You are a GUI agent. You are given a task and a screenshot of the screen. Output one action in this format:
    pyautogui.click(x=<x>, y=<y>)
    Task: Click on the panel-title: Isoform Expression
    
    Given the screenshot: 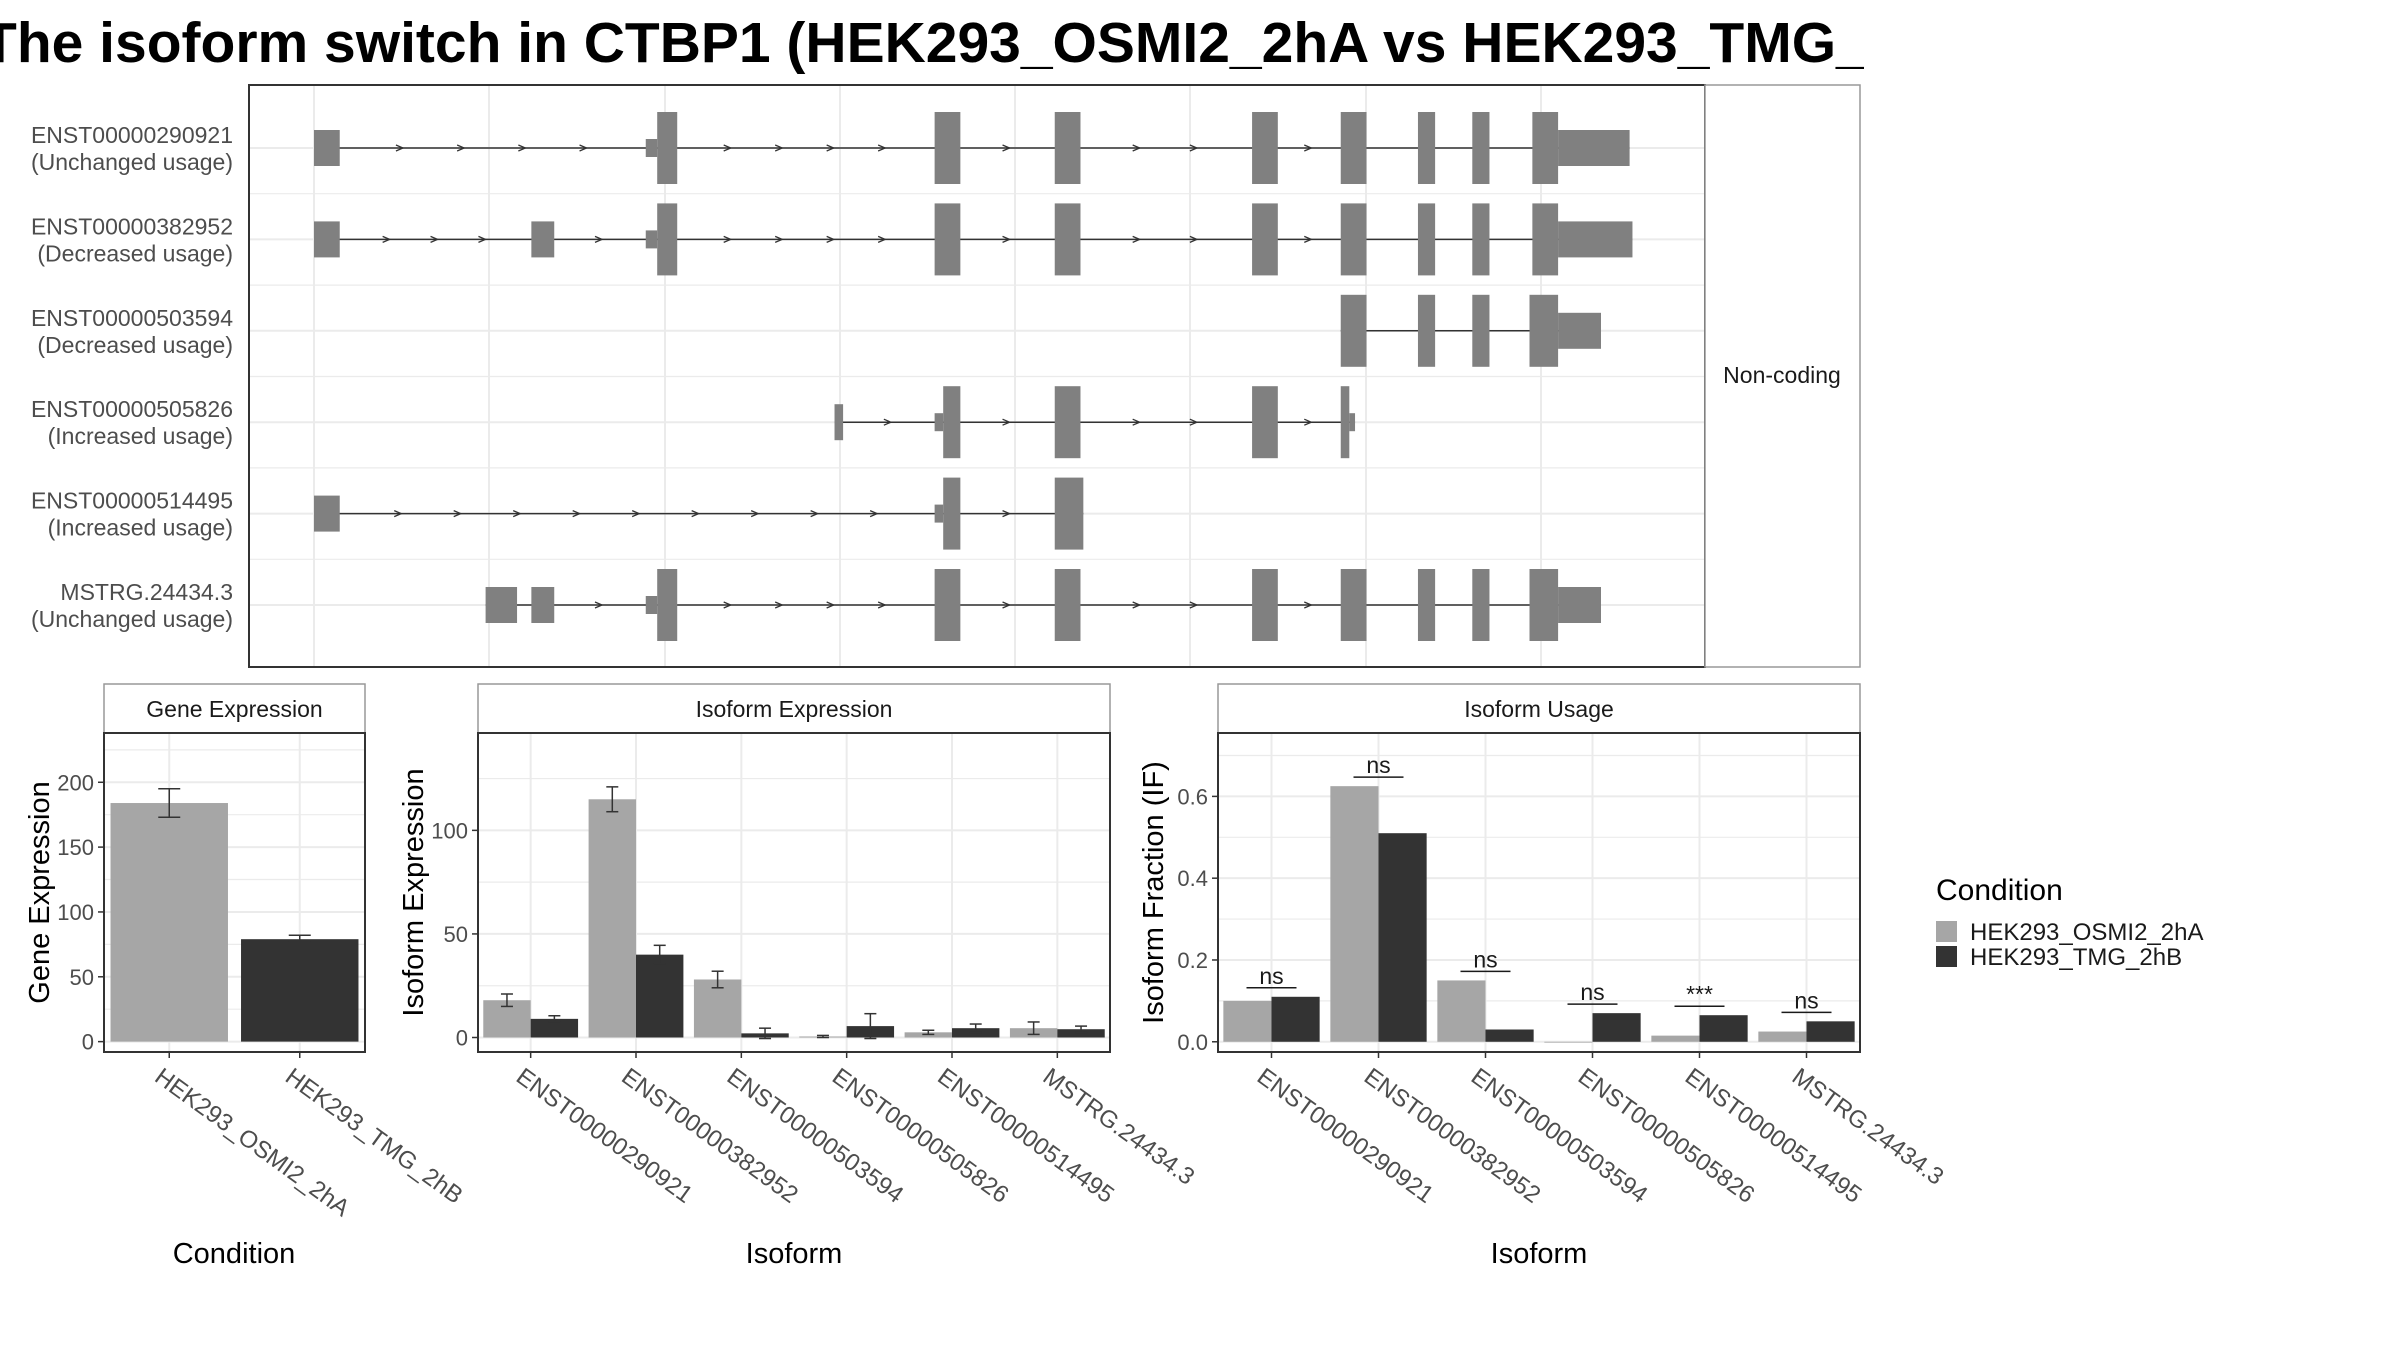 What is the action you would take?
    pyautogui.click(x=794, y=709)
    